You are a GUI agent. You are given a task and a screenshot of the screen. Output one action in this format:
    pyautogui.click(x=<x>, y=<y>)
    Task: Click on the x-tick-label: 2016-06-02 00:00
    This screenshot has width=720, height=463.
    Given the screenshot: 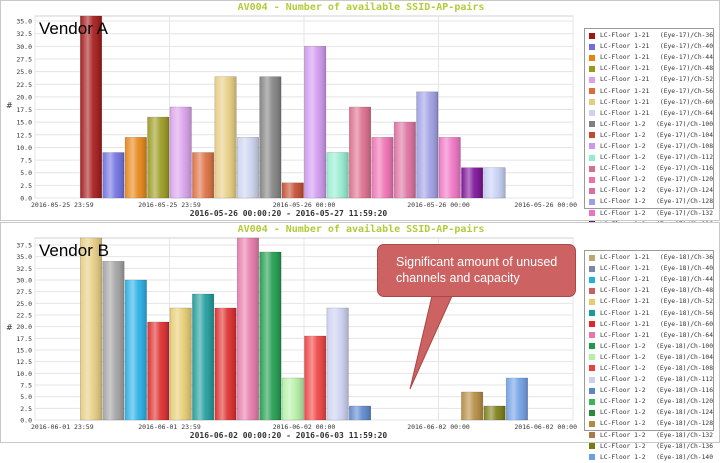 What is the action you would take?
    pyautogui.click(x=438, y=427)
    